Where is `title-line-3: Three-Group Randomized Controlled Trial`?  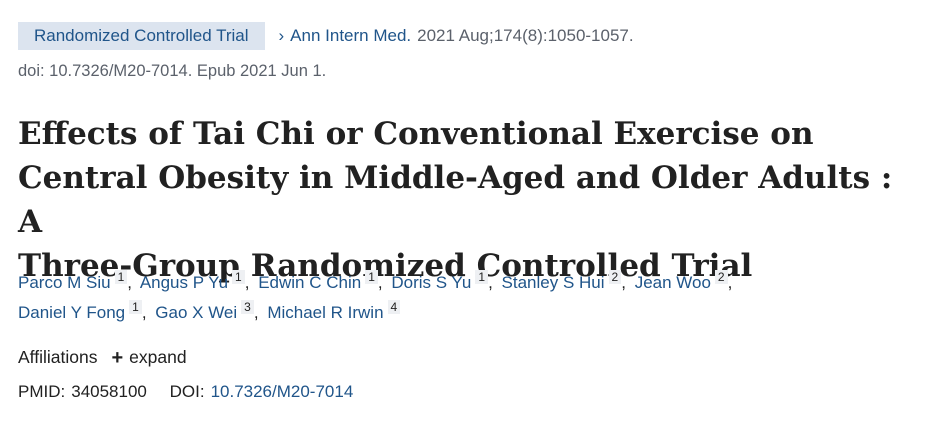 title-line-3: Three-Group Randomized Controlled Trial is located at coordinates (385, 266).